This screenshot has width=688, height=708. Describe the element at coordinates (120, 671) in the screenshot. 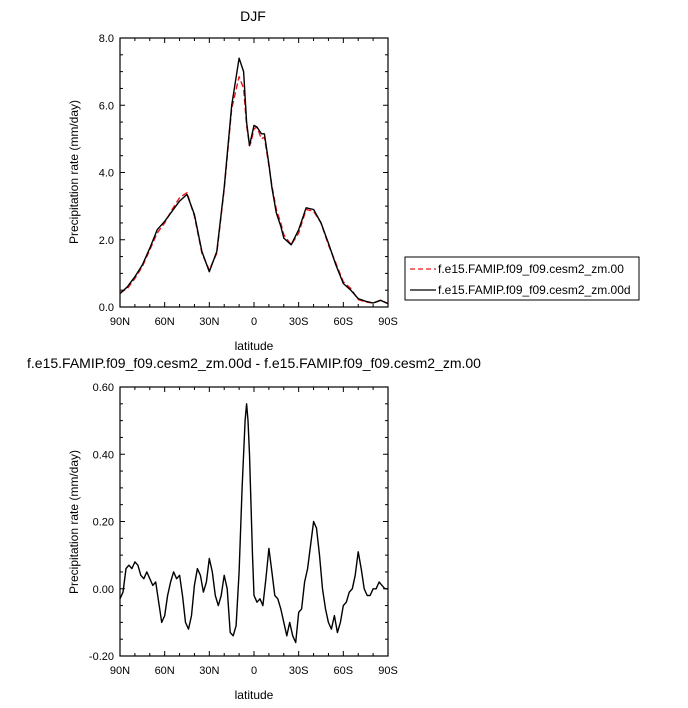

I see `bottom-chart-x-tick-label: 90N` at that location.